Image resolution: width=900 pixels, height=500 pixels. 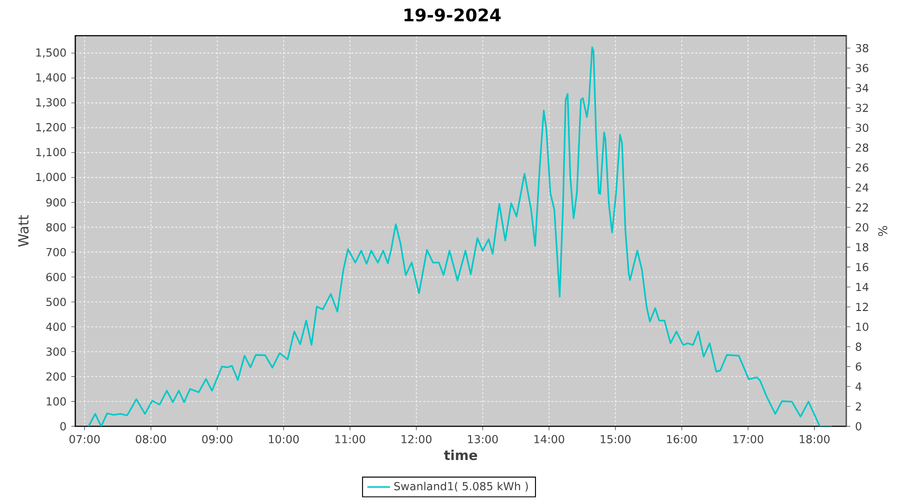 I want to click on y-tick-label: 1,200, so click(x=51, y=127).